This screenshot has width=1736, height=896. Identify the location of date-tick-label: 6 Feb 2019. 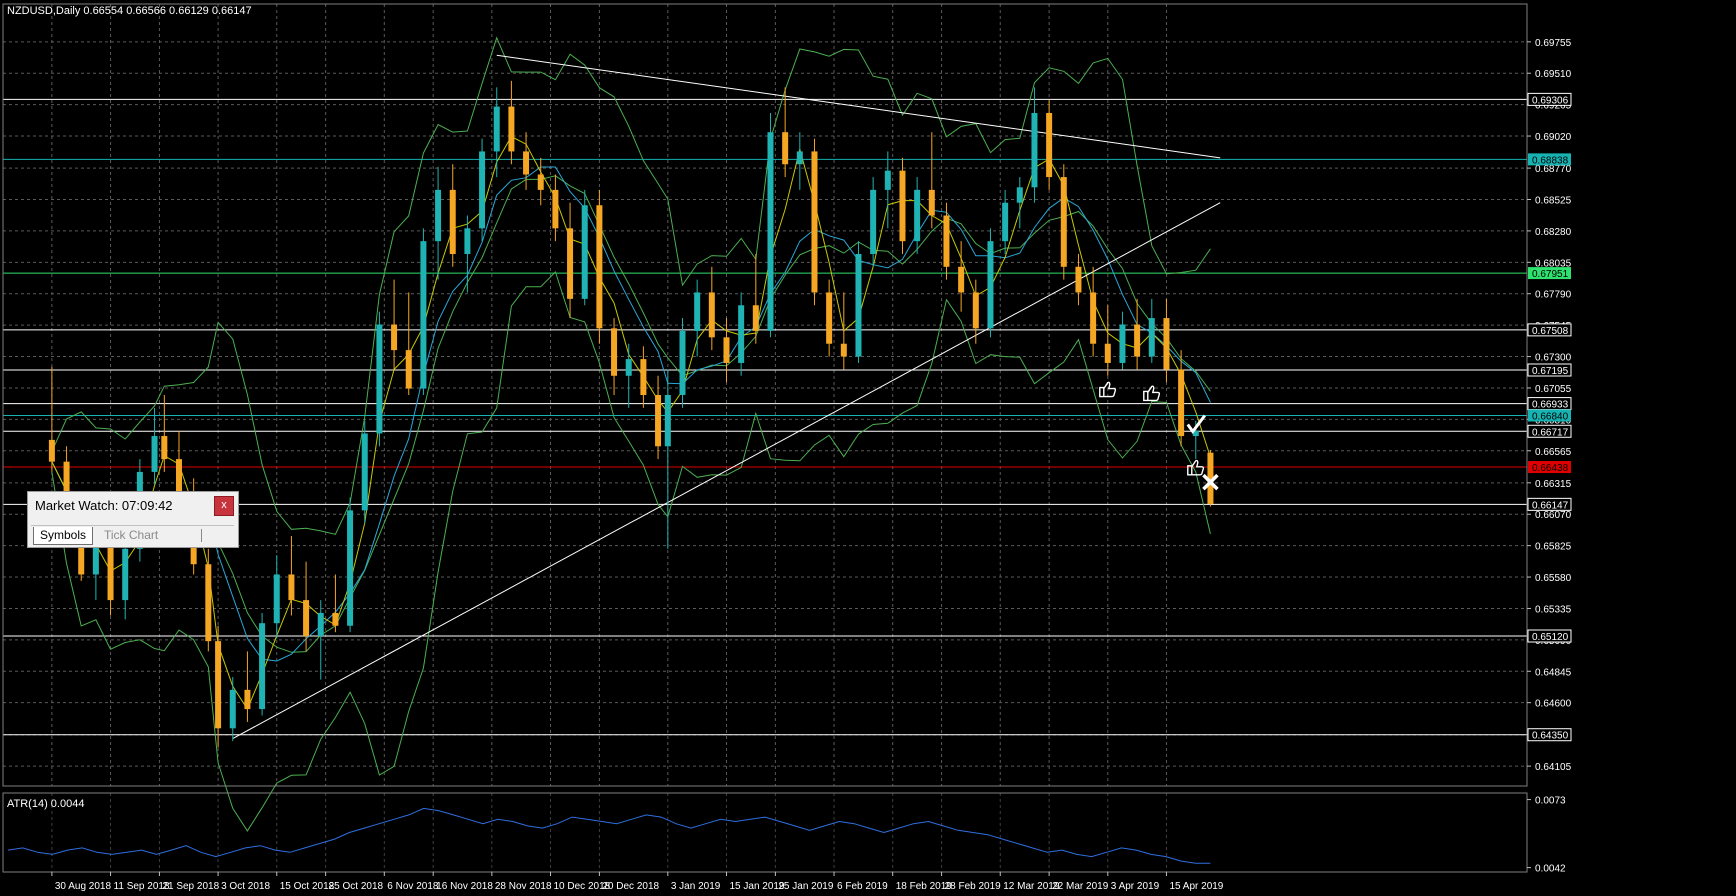
(862, 886).